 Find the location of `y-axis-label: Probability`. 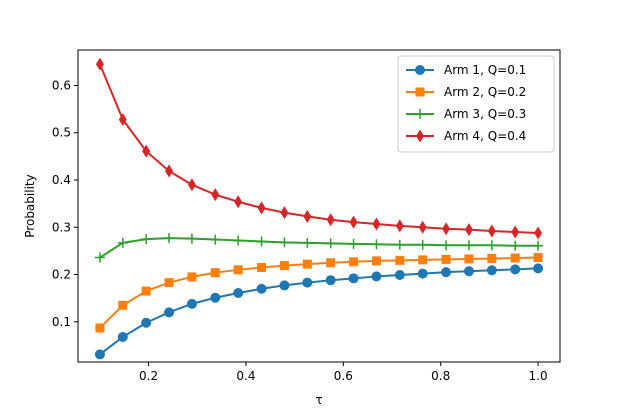

y-axis-label: Probability is located at coordinates (30, 205).